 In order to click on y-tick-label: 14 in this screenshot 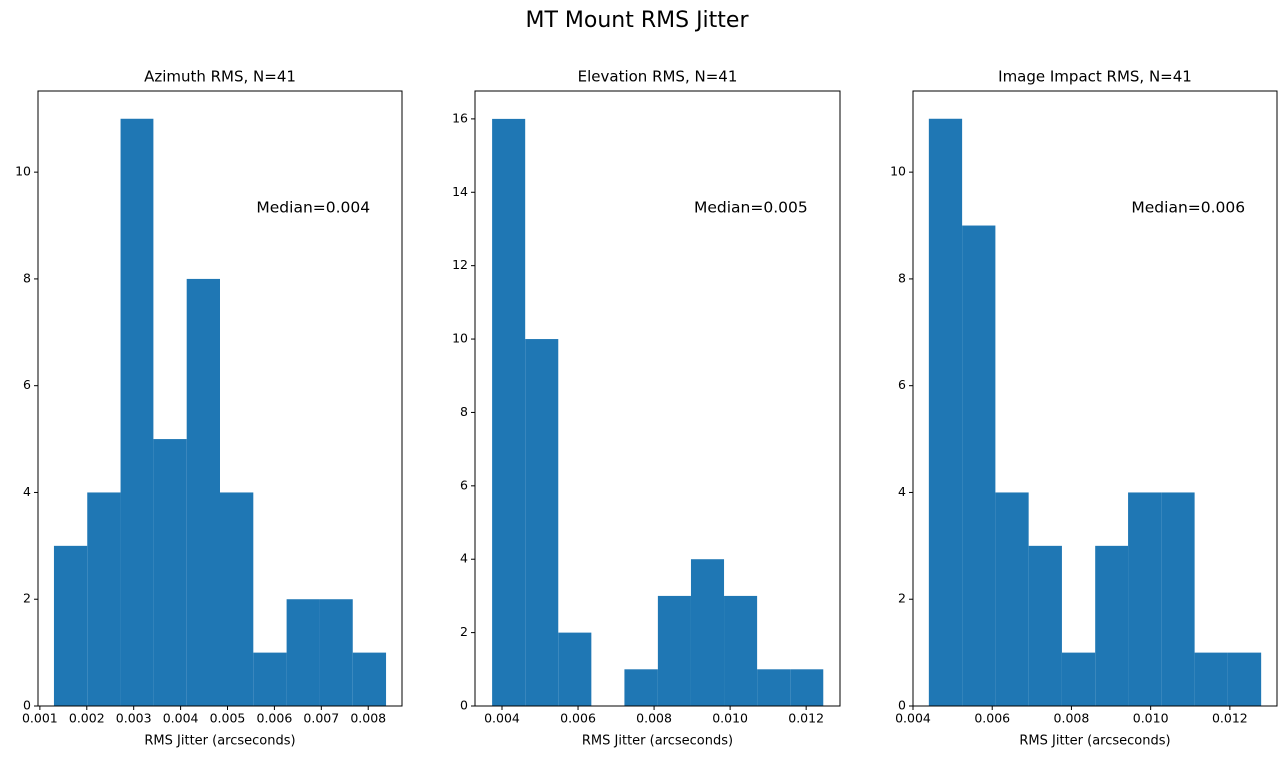, I will do `click(460, 191)`.